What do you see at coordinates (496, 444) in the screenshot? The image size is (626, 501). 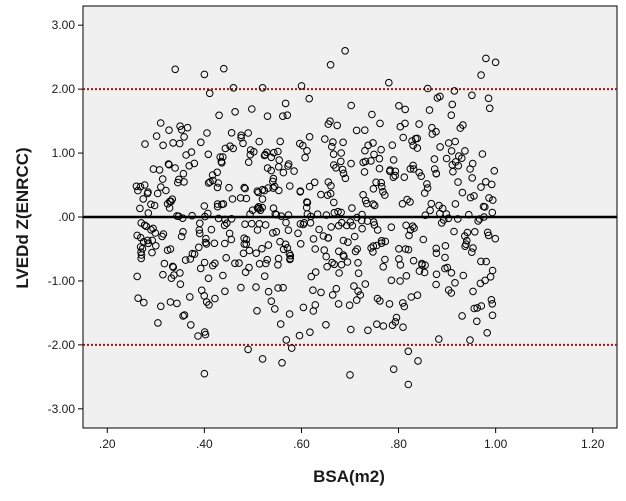 I see `x-tick-label: 1.00` at bounding box center [496, 444].